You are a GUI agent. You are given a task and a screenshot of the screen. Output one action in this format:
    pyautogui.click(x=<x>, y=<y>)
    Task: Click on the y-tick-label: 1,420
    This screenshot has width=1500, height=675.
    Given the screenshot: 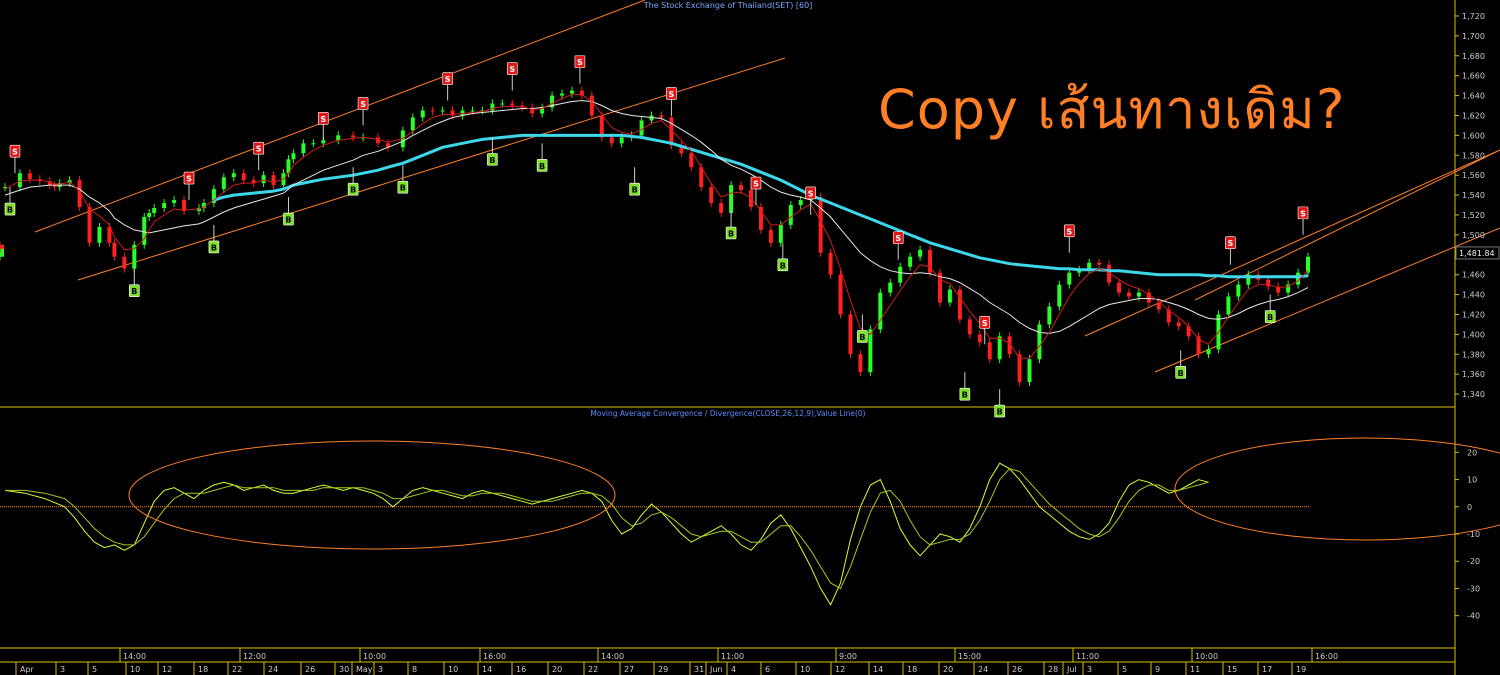 What is the action you would take?
    pyautogui.click(x=1473, y=314)
    